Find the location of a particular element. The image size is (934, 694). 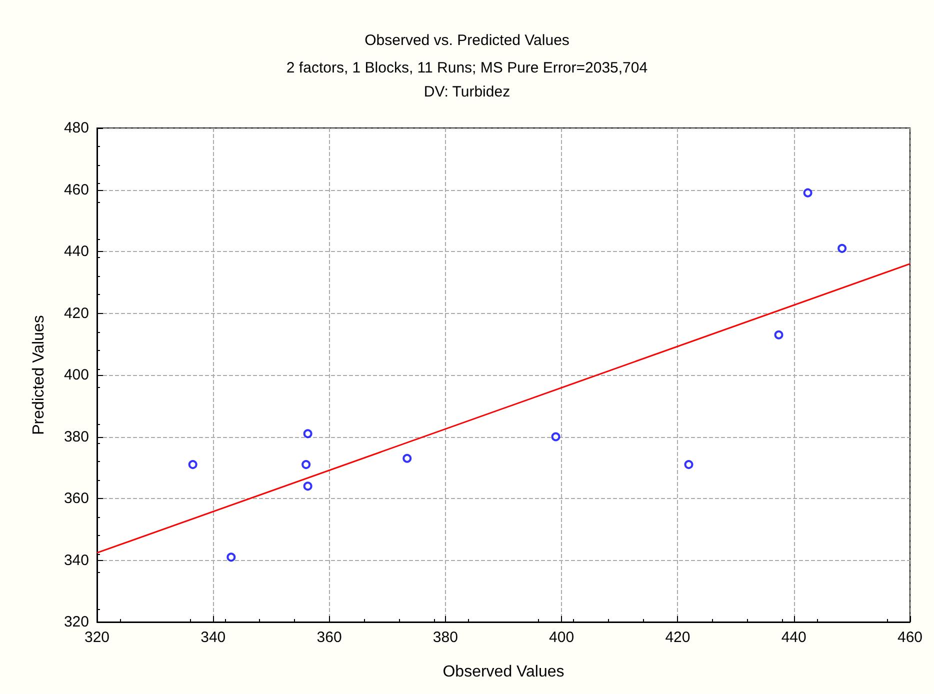

y-axis-title: Predicted Values is located at coordinates (39, 375).